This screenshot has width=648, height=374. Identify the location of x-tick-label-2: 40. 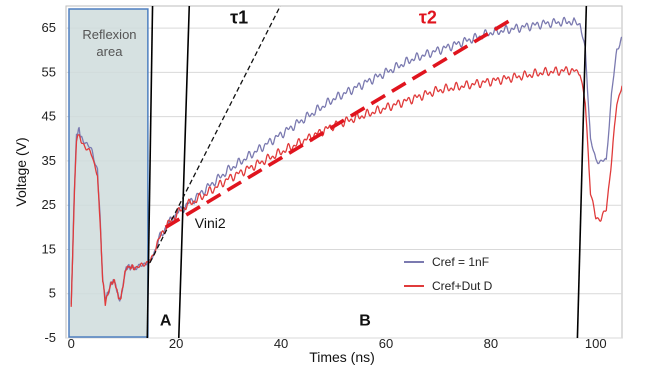
(281, 343).